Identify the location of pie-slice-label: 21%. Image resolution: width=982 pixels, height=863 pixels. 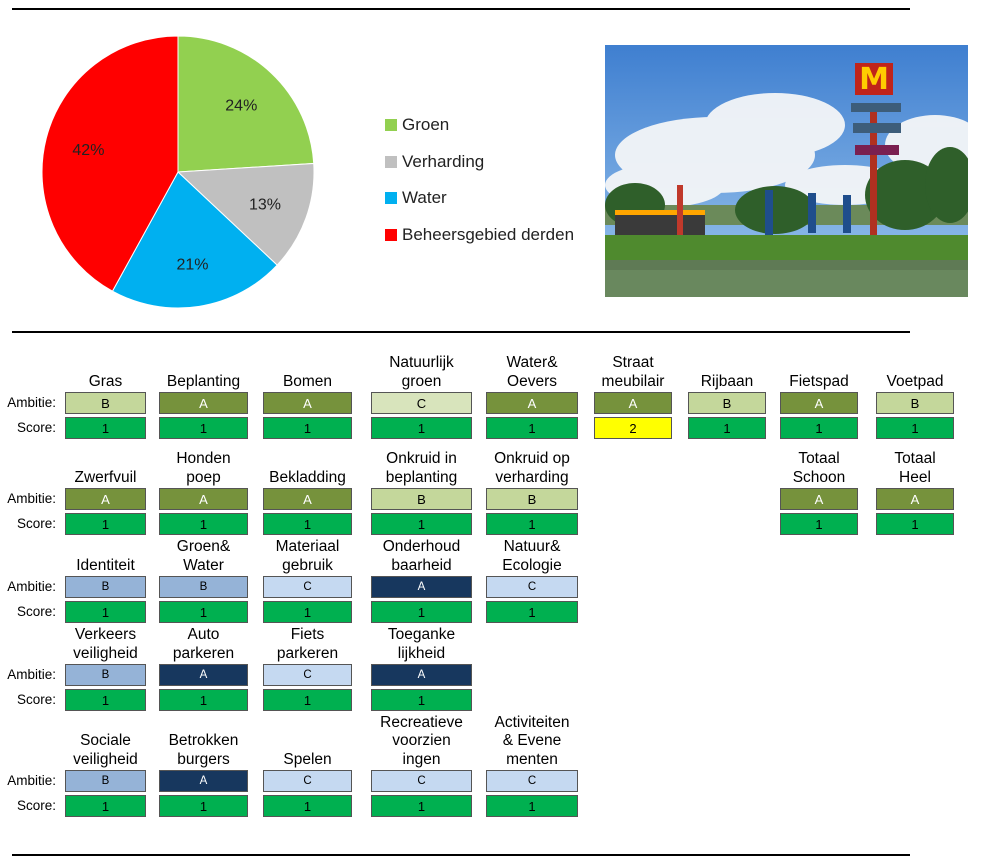
(192, 264).